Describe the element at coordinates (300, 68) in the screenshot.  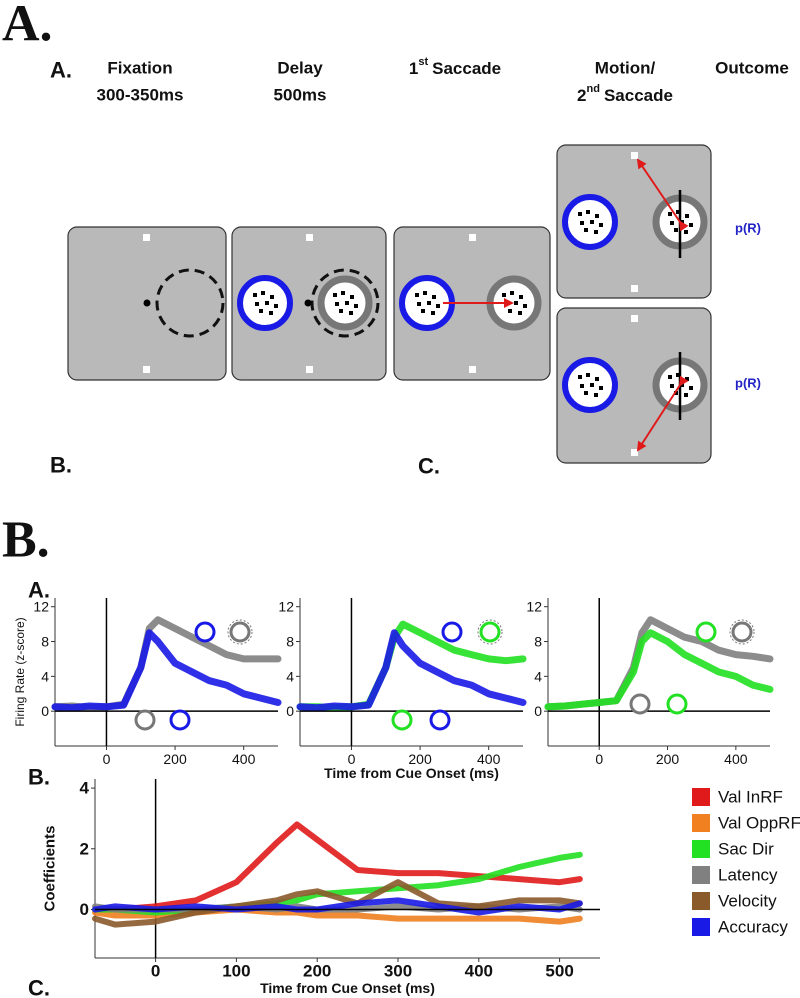
I see `epoch-title: Delay` at that location.